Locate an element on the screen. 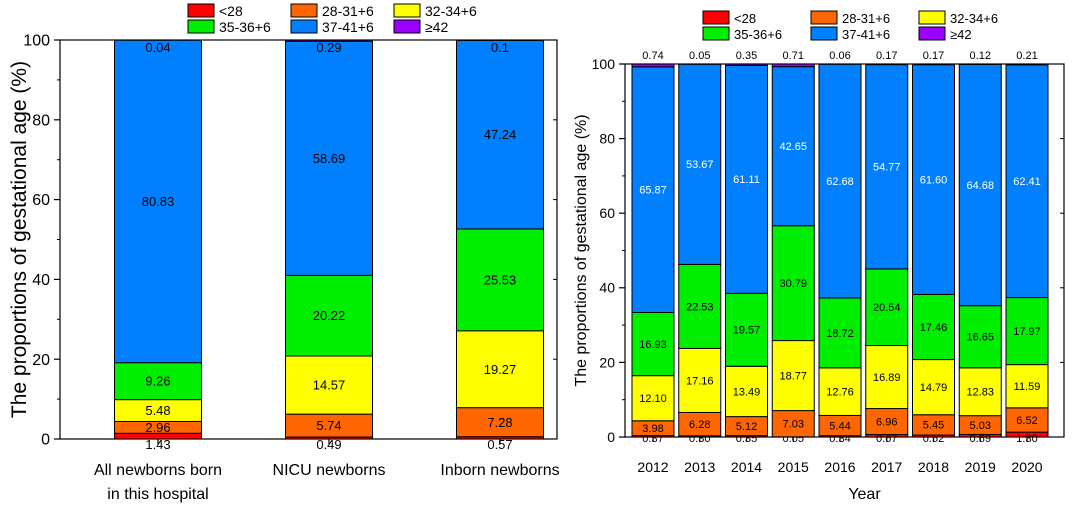 This screenshot has height=509, width=1084. bar-value-label: 1.43 is located at coordinates (157, 444).